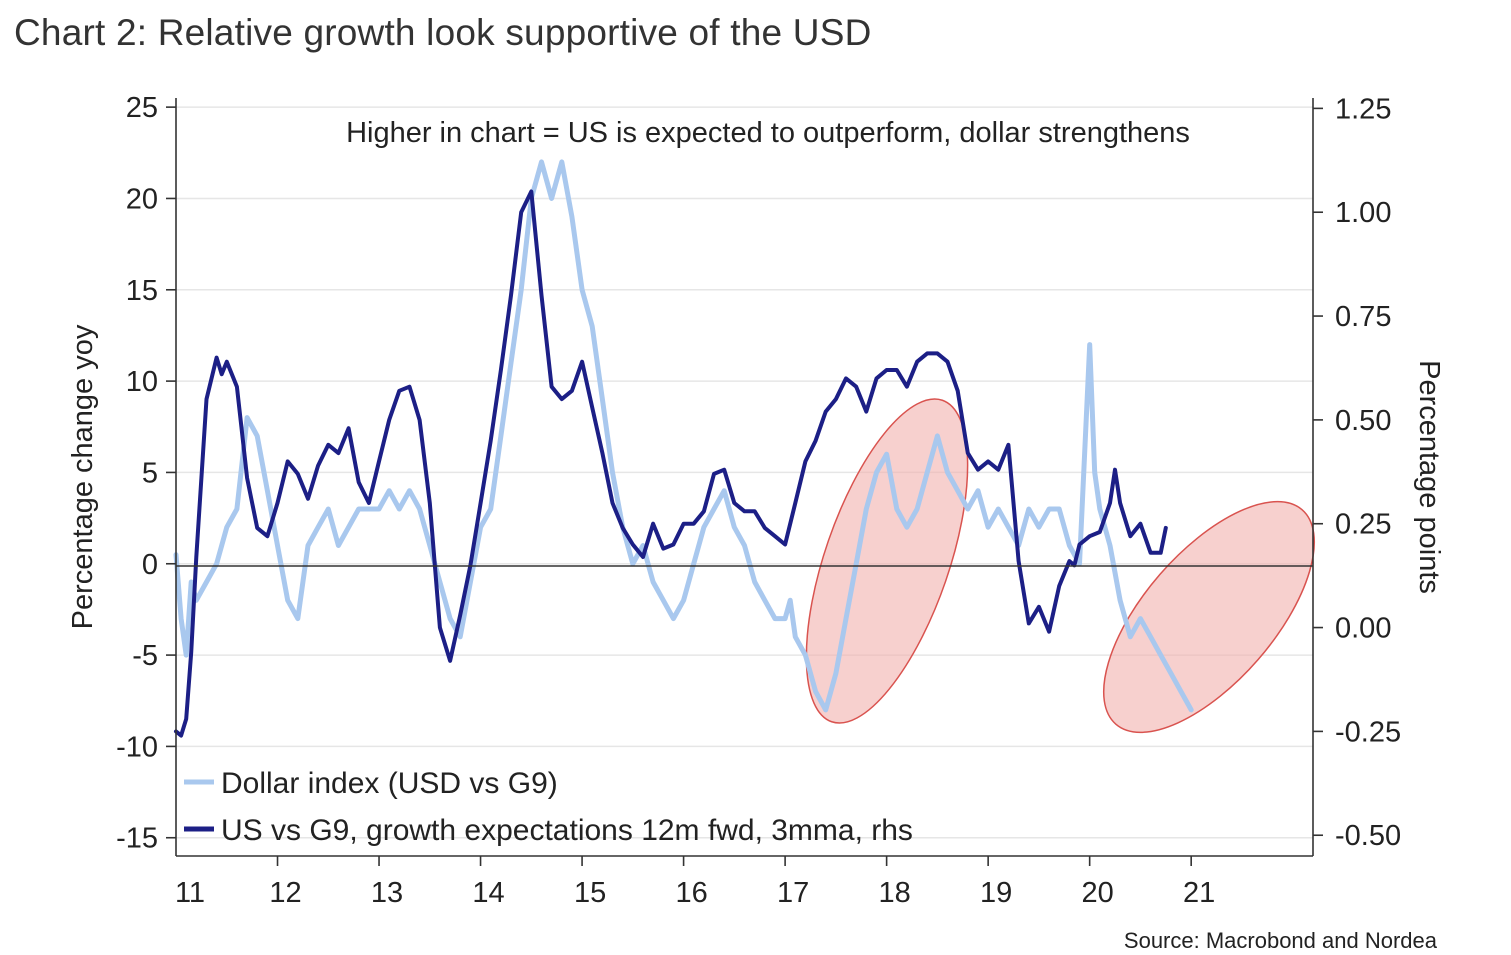 The width and height of the screenshot is (1511, 955). I want to click on x-tick-label: 20, so click(1098, 893).